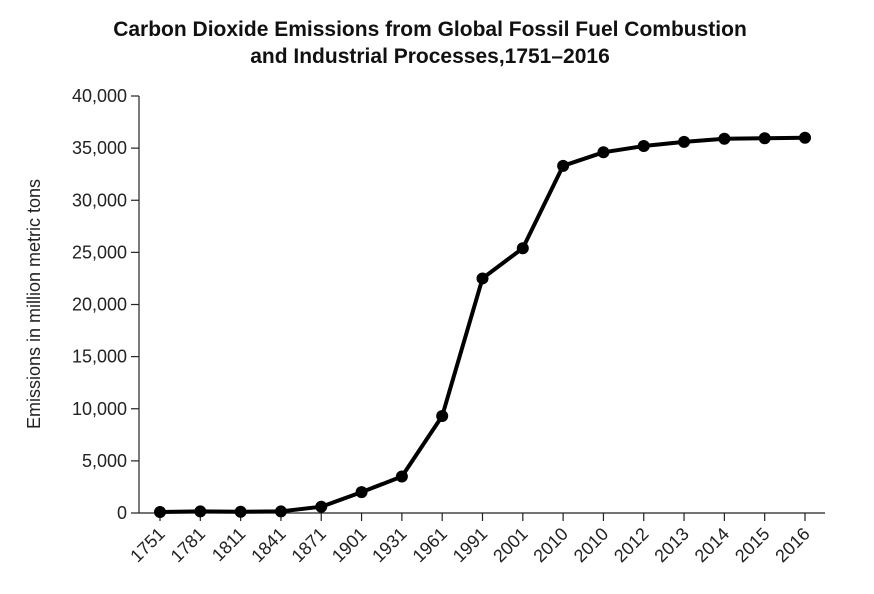  What do you see at coordinates (99, 409) in the screenshot?
I see `y-tick-label: 10,000` at bounding box center [99, 409].